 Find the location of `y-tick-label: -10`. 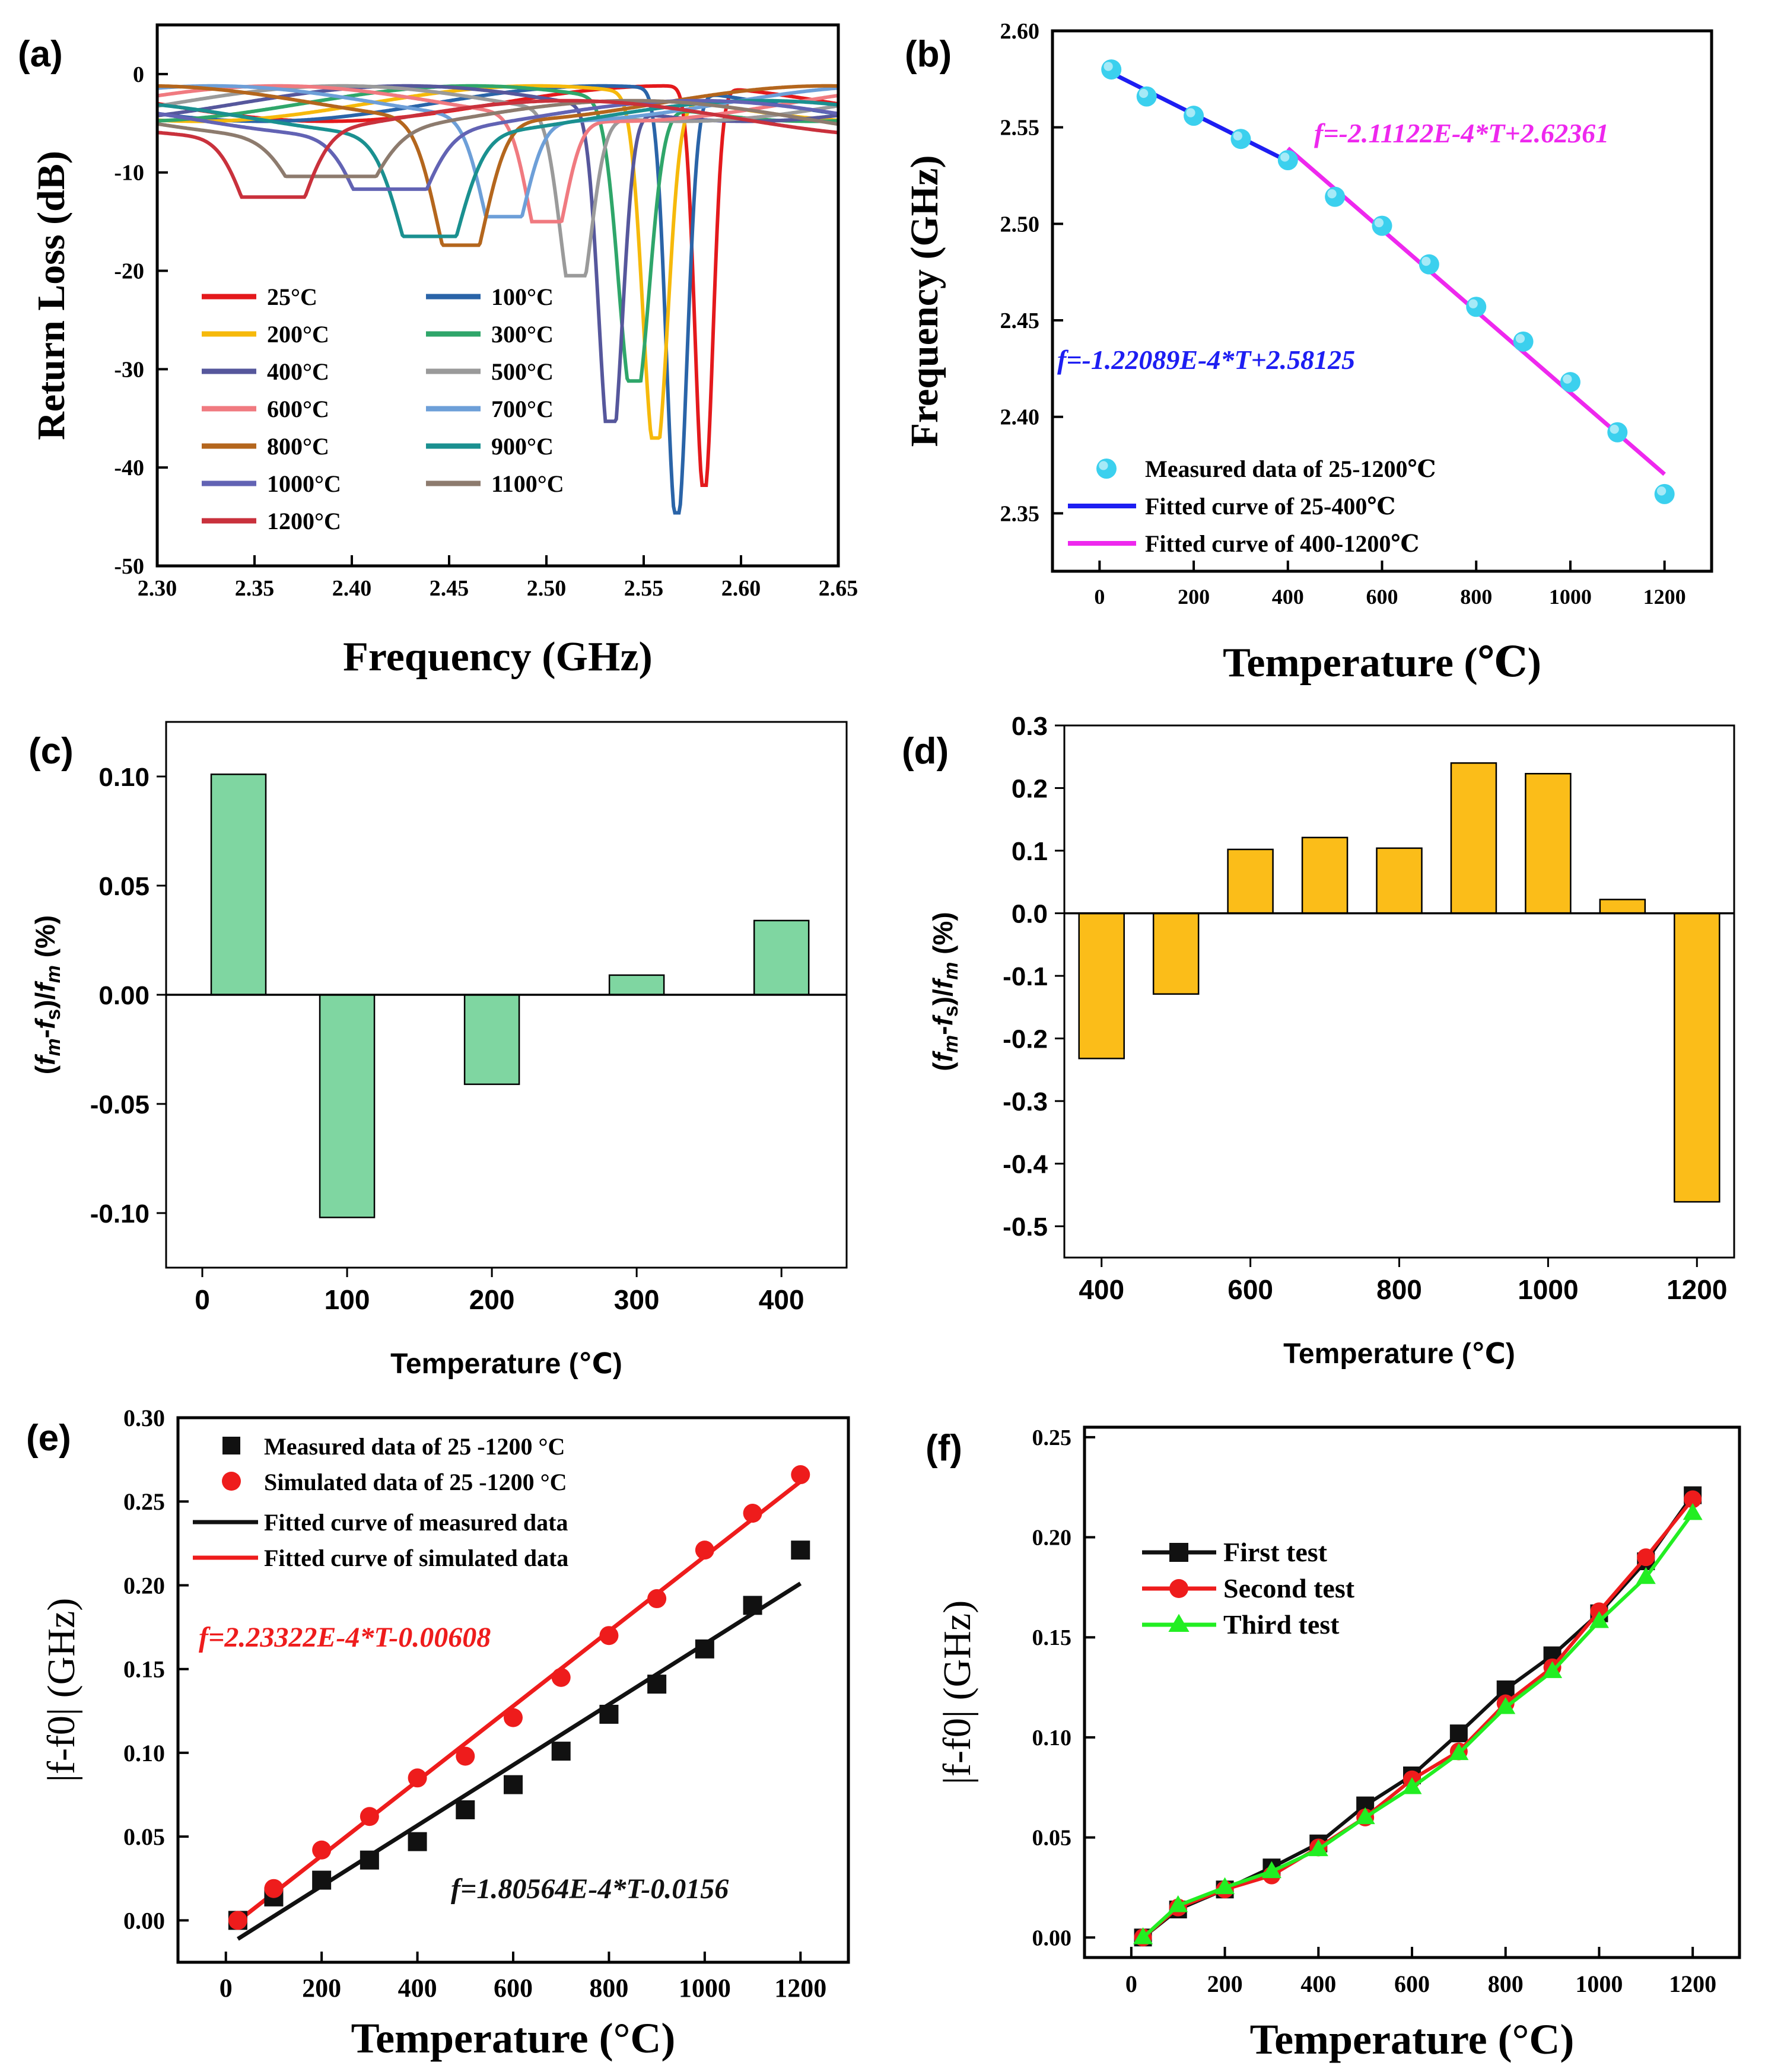

y-tick-label: -10 is located at coordinates (129, 173).